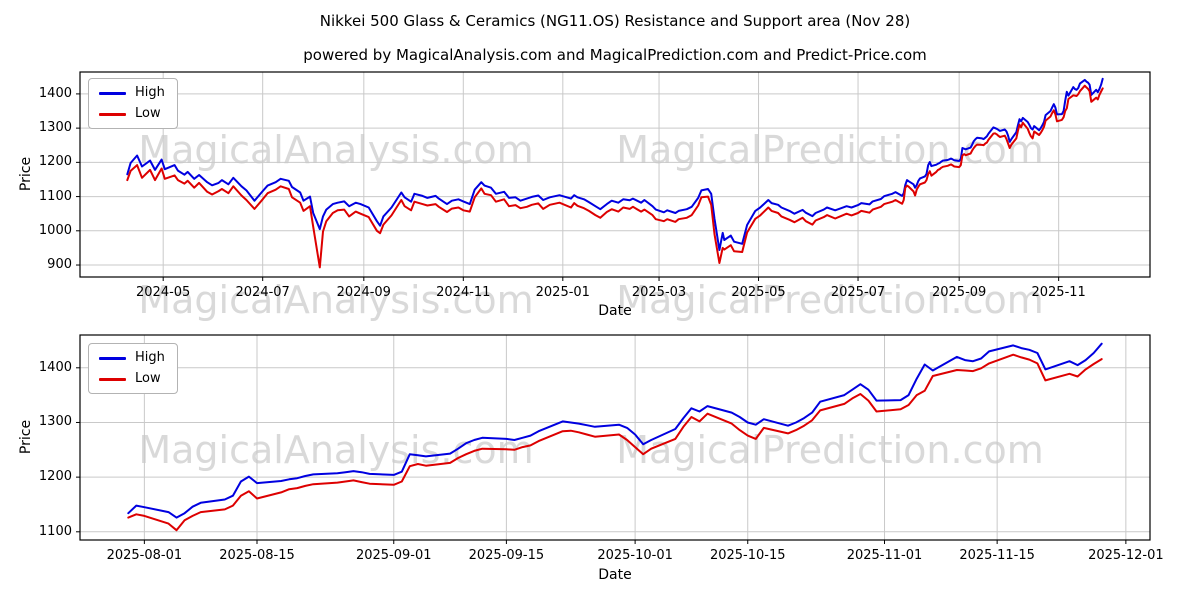 This screenshot has width=1200, height=600. I want to click on y-axis-label-overview: Price, so click(26, 174).